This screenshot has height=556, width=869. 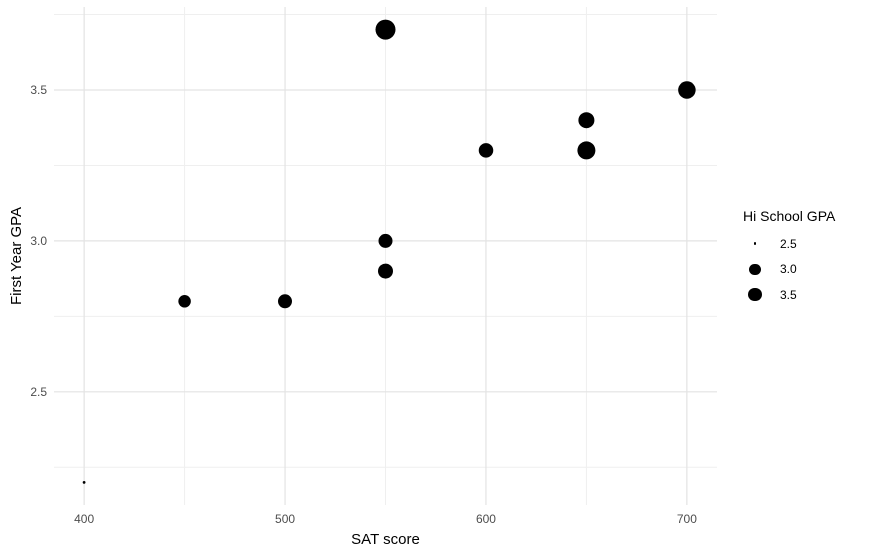 I want to click on legend-items: 2.5 3.0 3.5, so click(x=789, y=269).